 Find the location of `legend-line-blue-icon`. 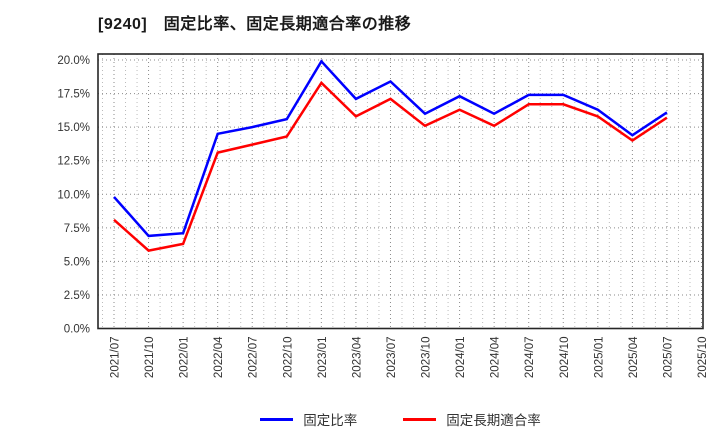

legend-line-blue-icon is located at coordinates (277, 419).